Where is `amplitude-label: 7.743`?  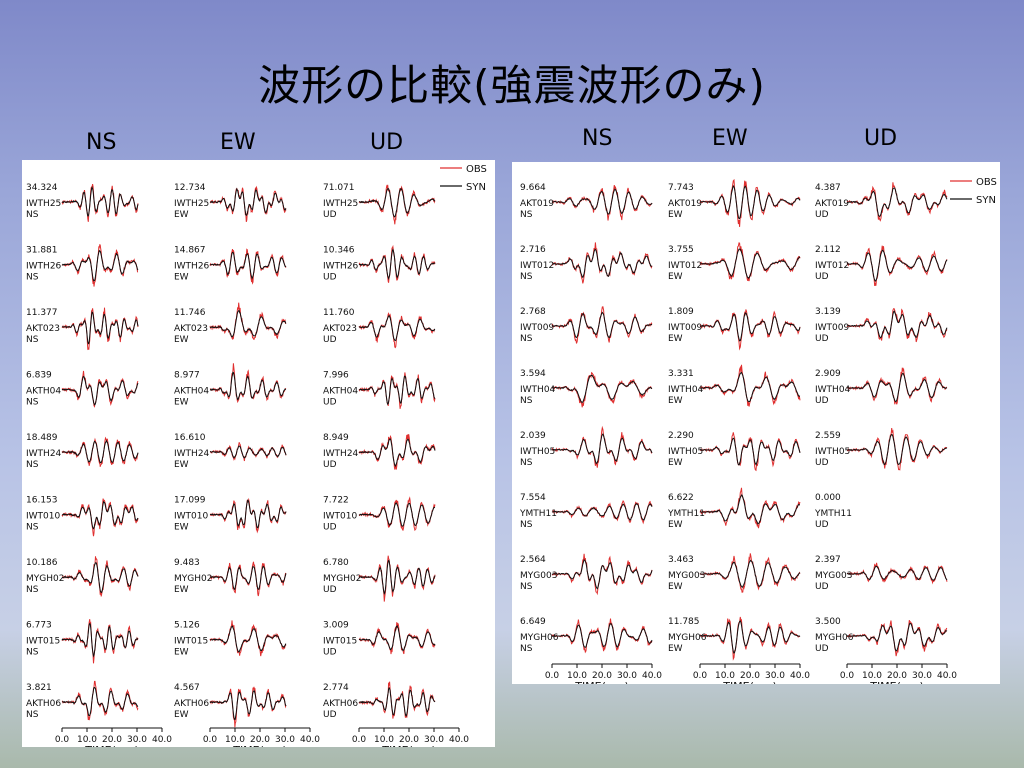 amplitude-label: 7.743 is located at coordinates (681, 188).